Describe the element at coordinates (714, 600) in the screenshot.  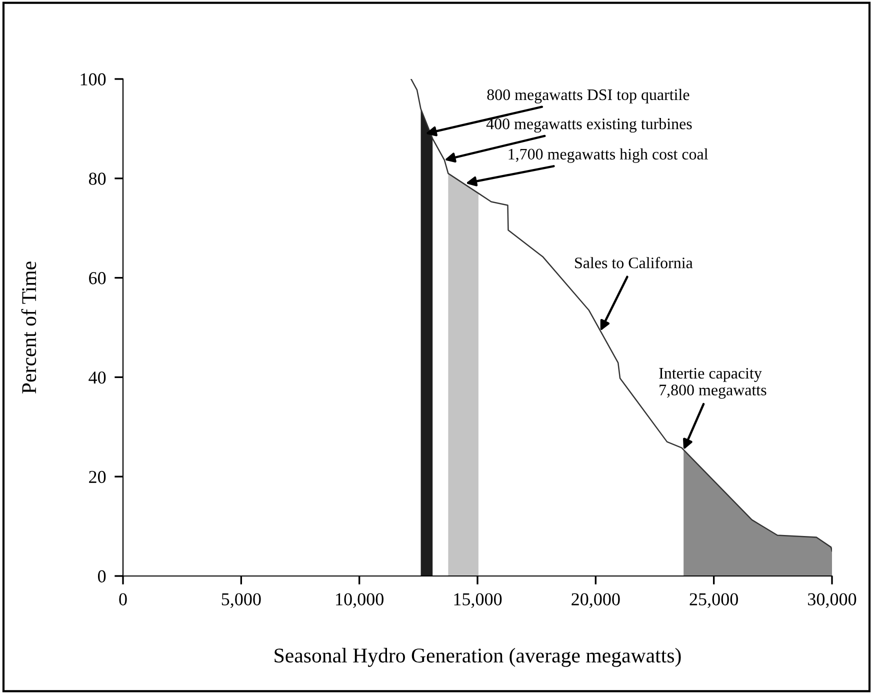
I see `x-tick-label: 25,000` at that location.